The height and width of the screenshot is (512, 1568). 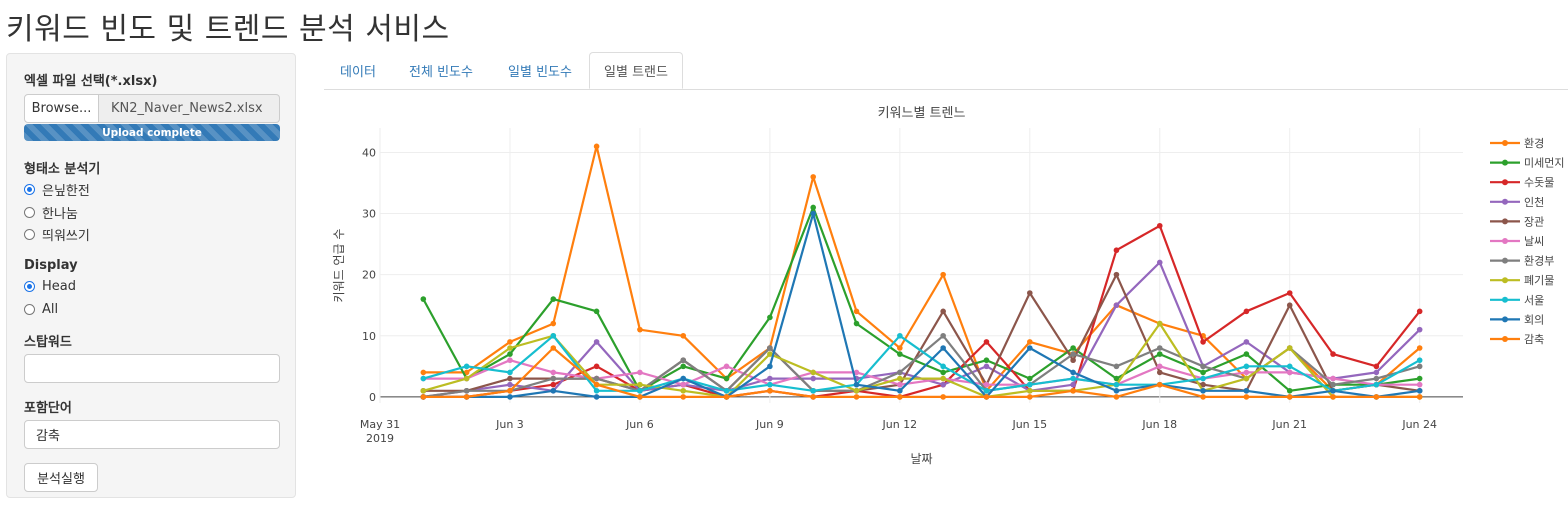 What do you see at coordinates (1505, 339) in the screenshot?
I see `legend-marker` at bounding box center [1505, 339].